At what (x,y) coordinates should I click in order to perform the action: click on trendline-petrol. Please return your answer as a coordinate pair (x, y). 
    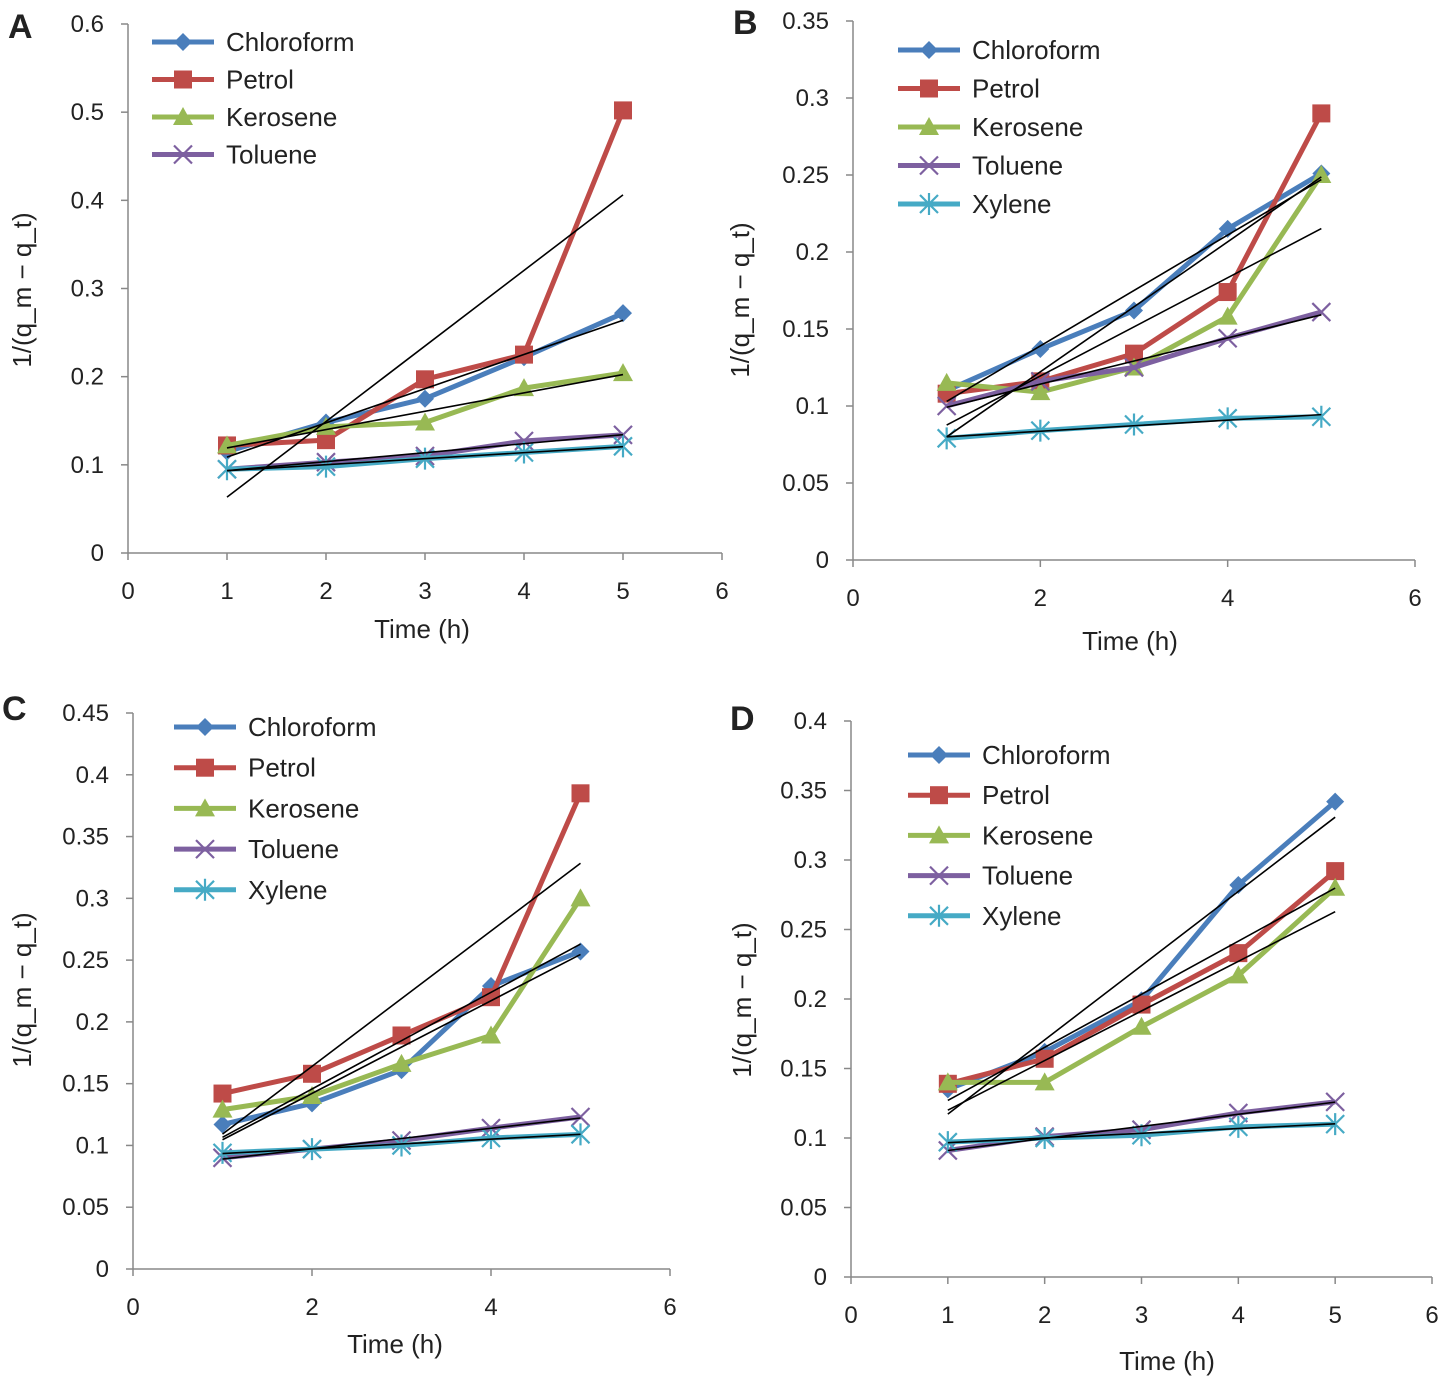
    Looking at the image, I should click on (401, 998).